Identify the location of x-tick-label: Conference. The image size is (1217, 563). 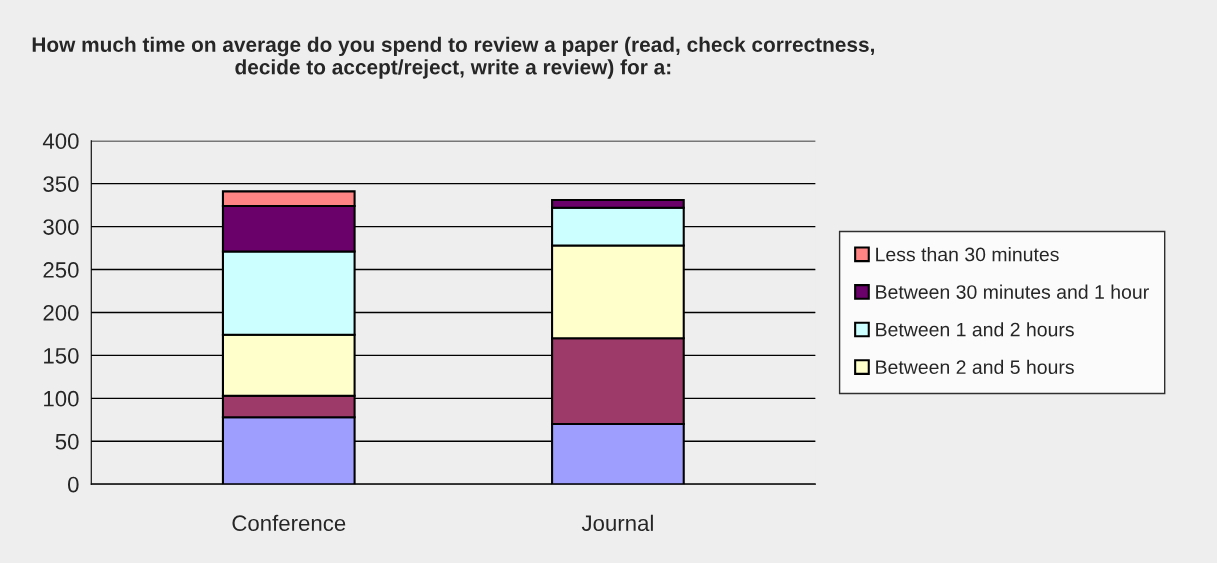
(289, 523).